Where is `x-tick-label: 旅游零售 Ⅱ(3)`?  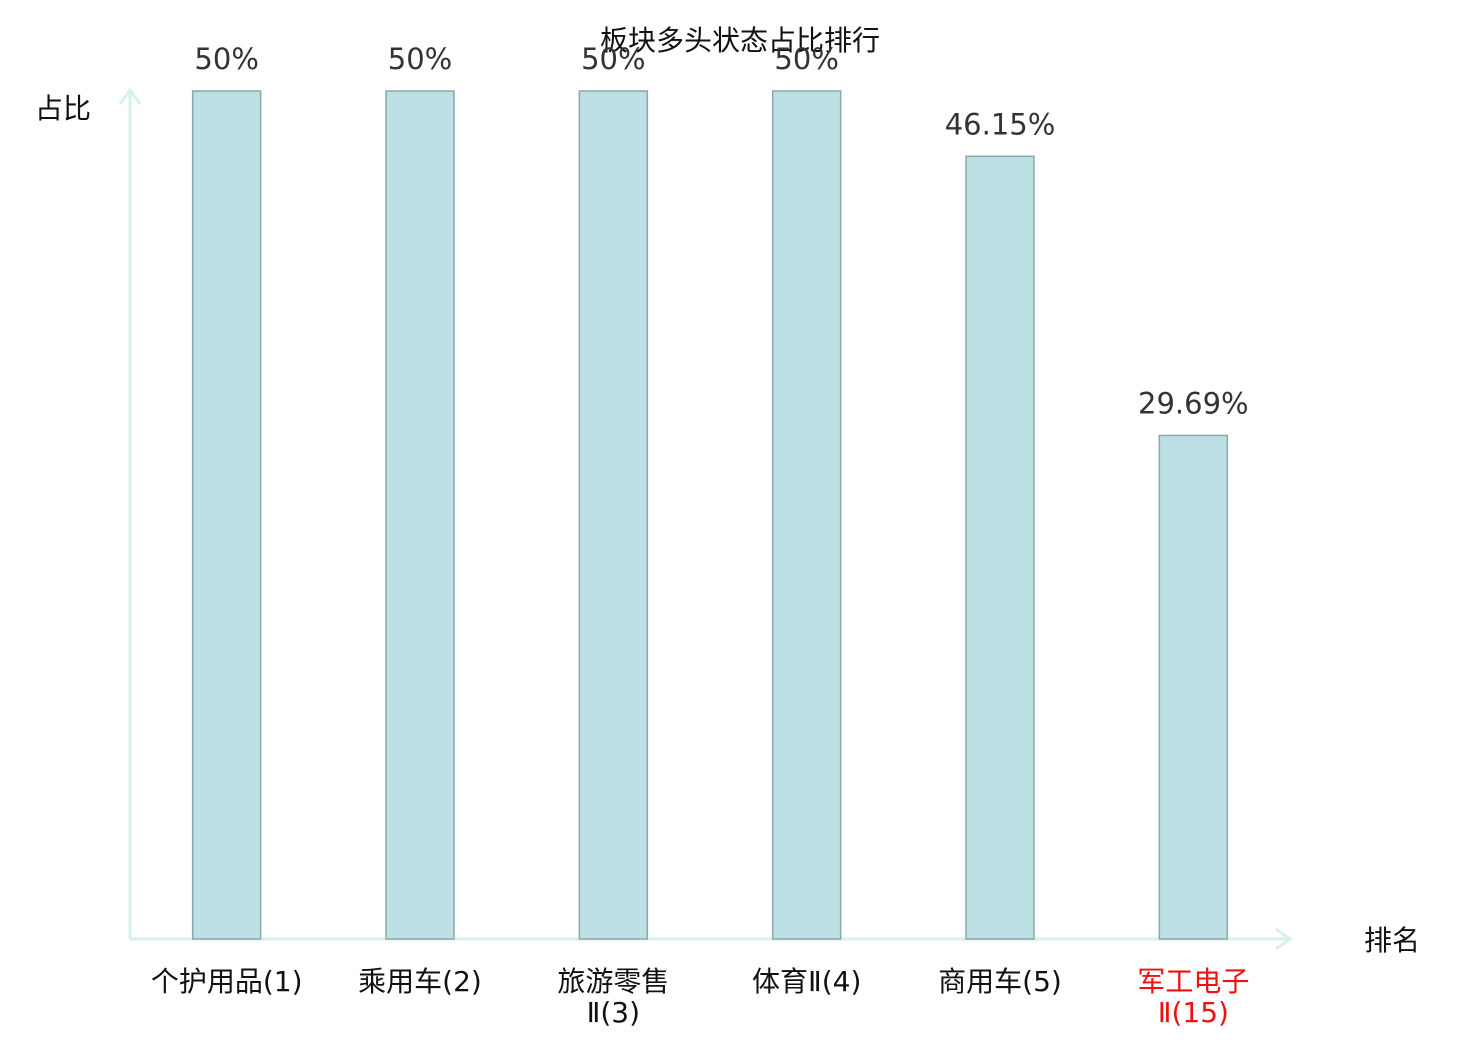 x-tick-label: 旅游零售 Ⅱ(3) is located at coordinates (613, 997).